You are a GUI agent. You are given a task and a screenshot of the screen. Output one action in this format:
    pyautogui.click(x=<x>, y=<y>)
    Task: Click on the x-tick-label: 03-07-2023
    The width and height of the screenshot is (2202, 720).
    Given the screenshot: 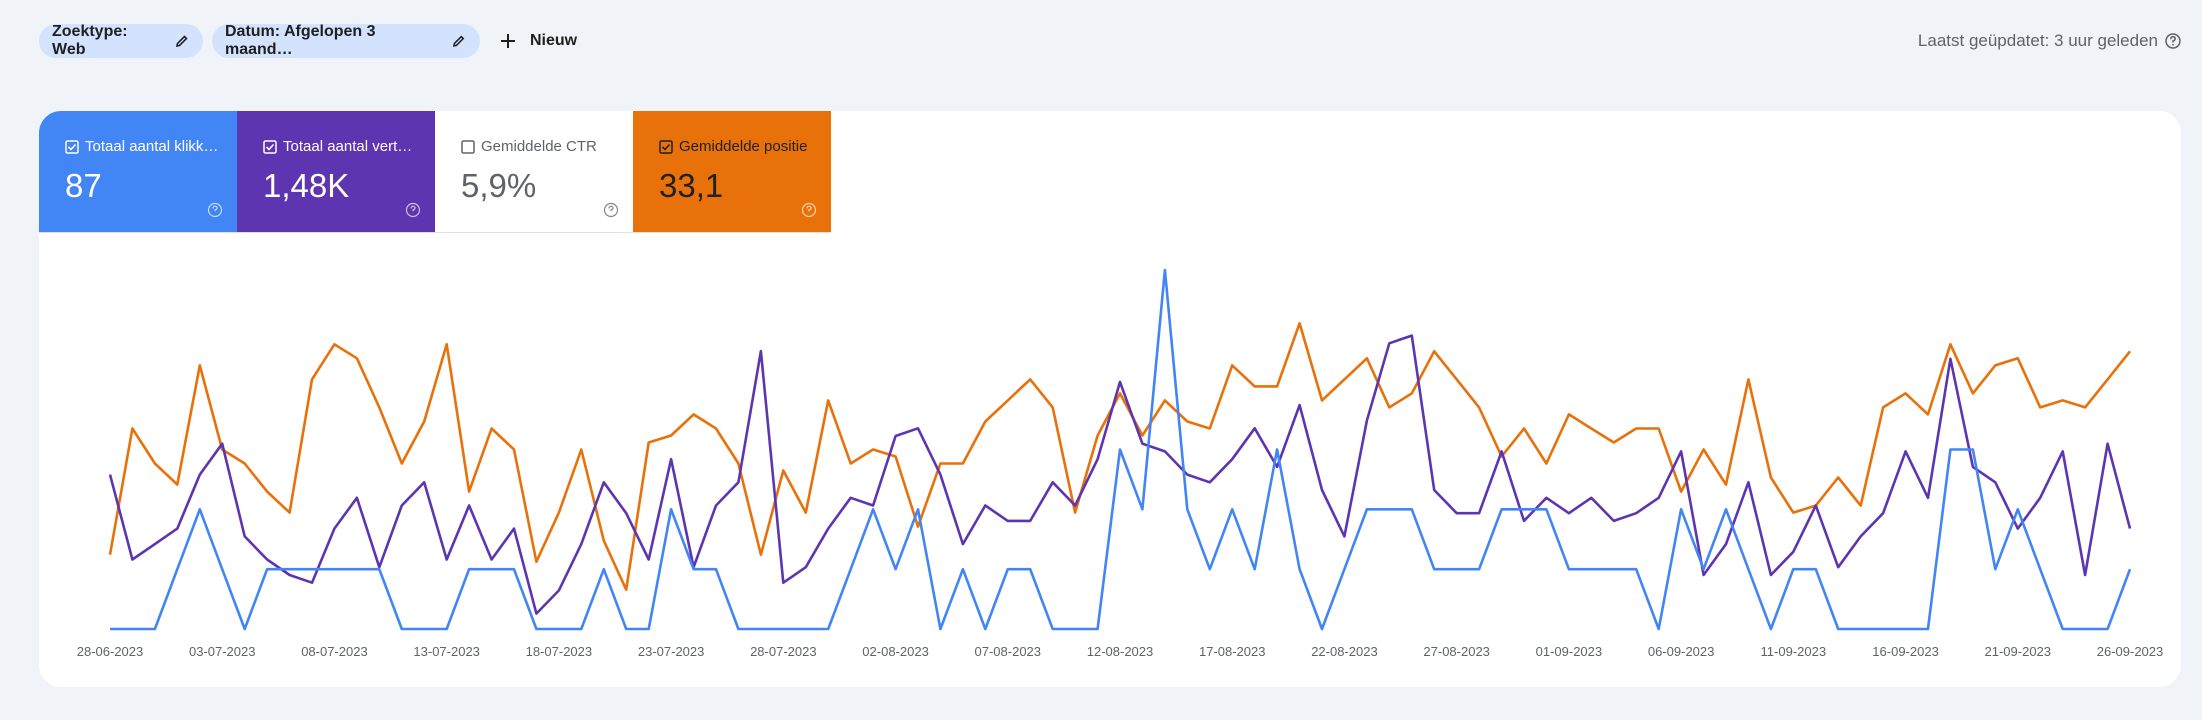 What is the action you would take?
    pyautogui.click(x=222, y=651)
    